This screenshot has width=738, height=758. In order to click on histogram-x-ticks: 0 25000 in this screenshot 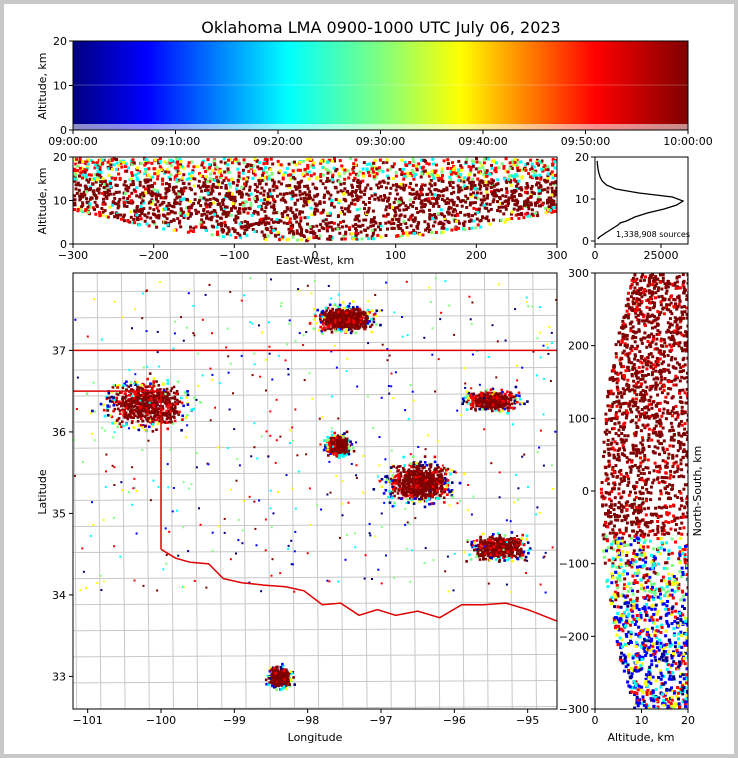, I will do `click(635, 253)`.